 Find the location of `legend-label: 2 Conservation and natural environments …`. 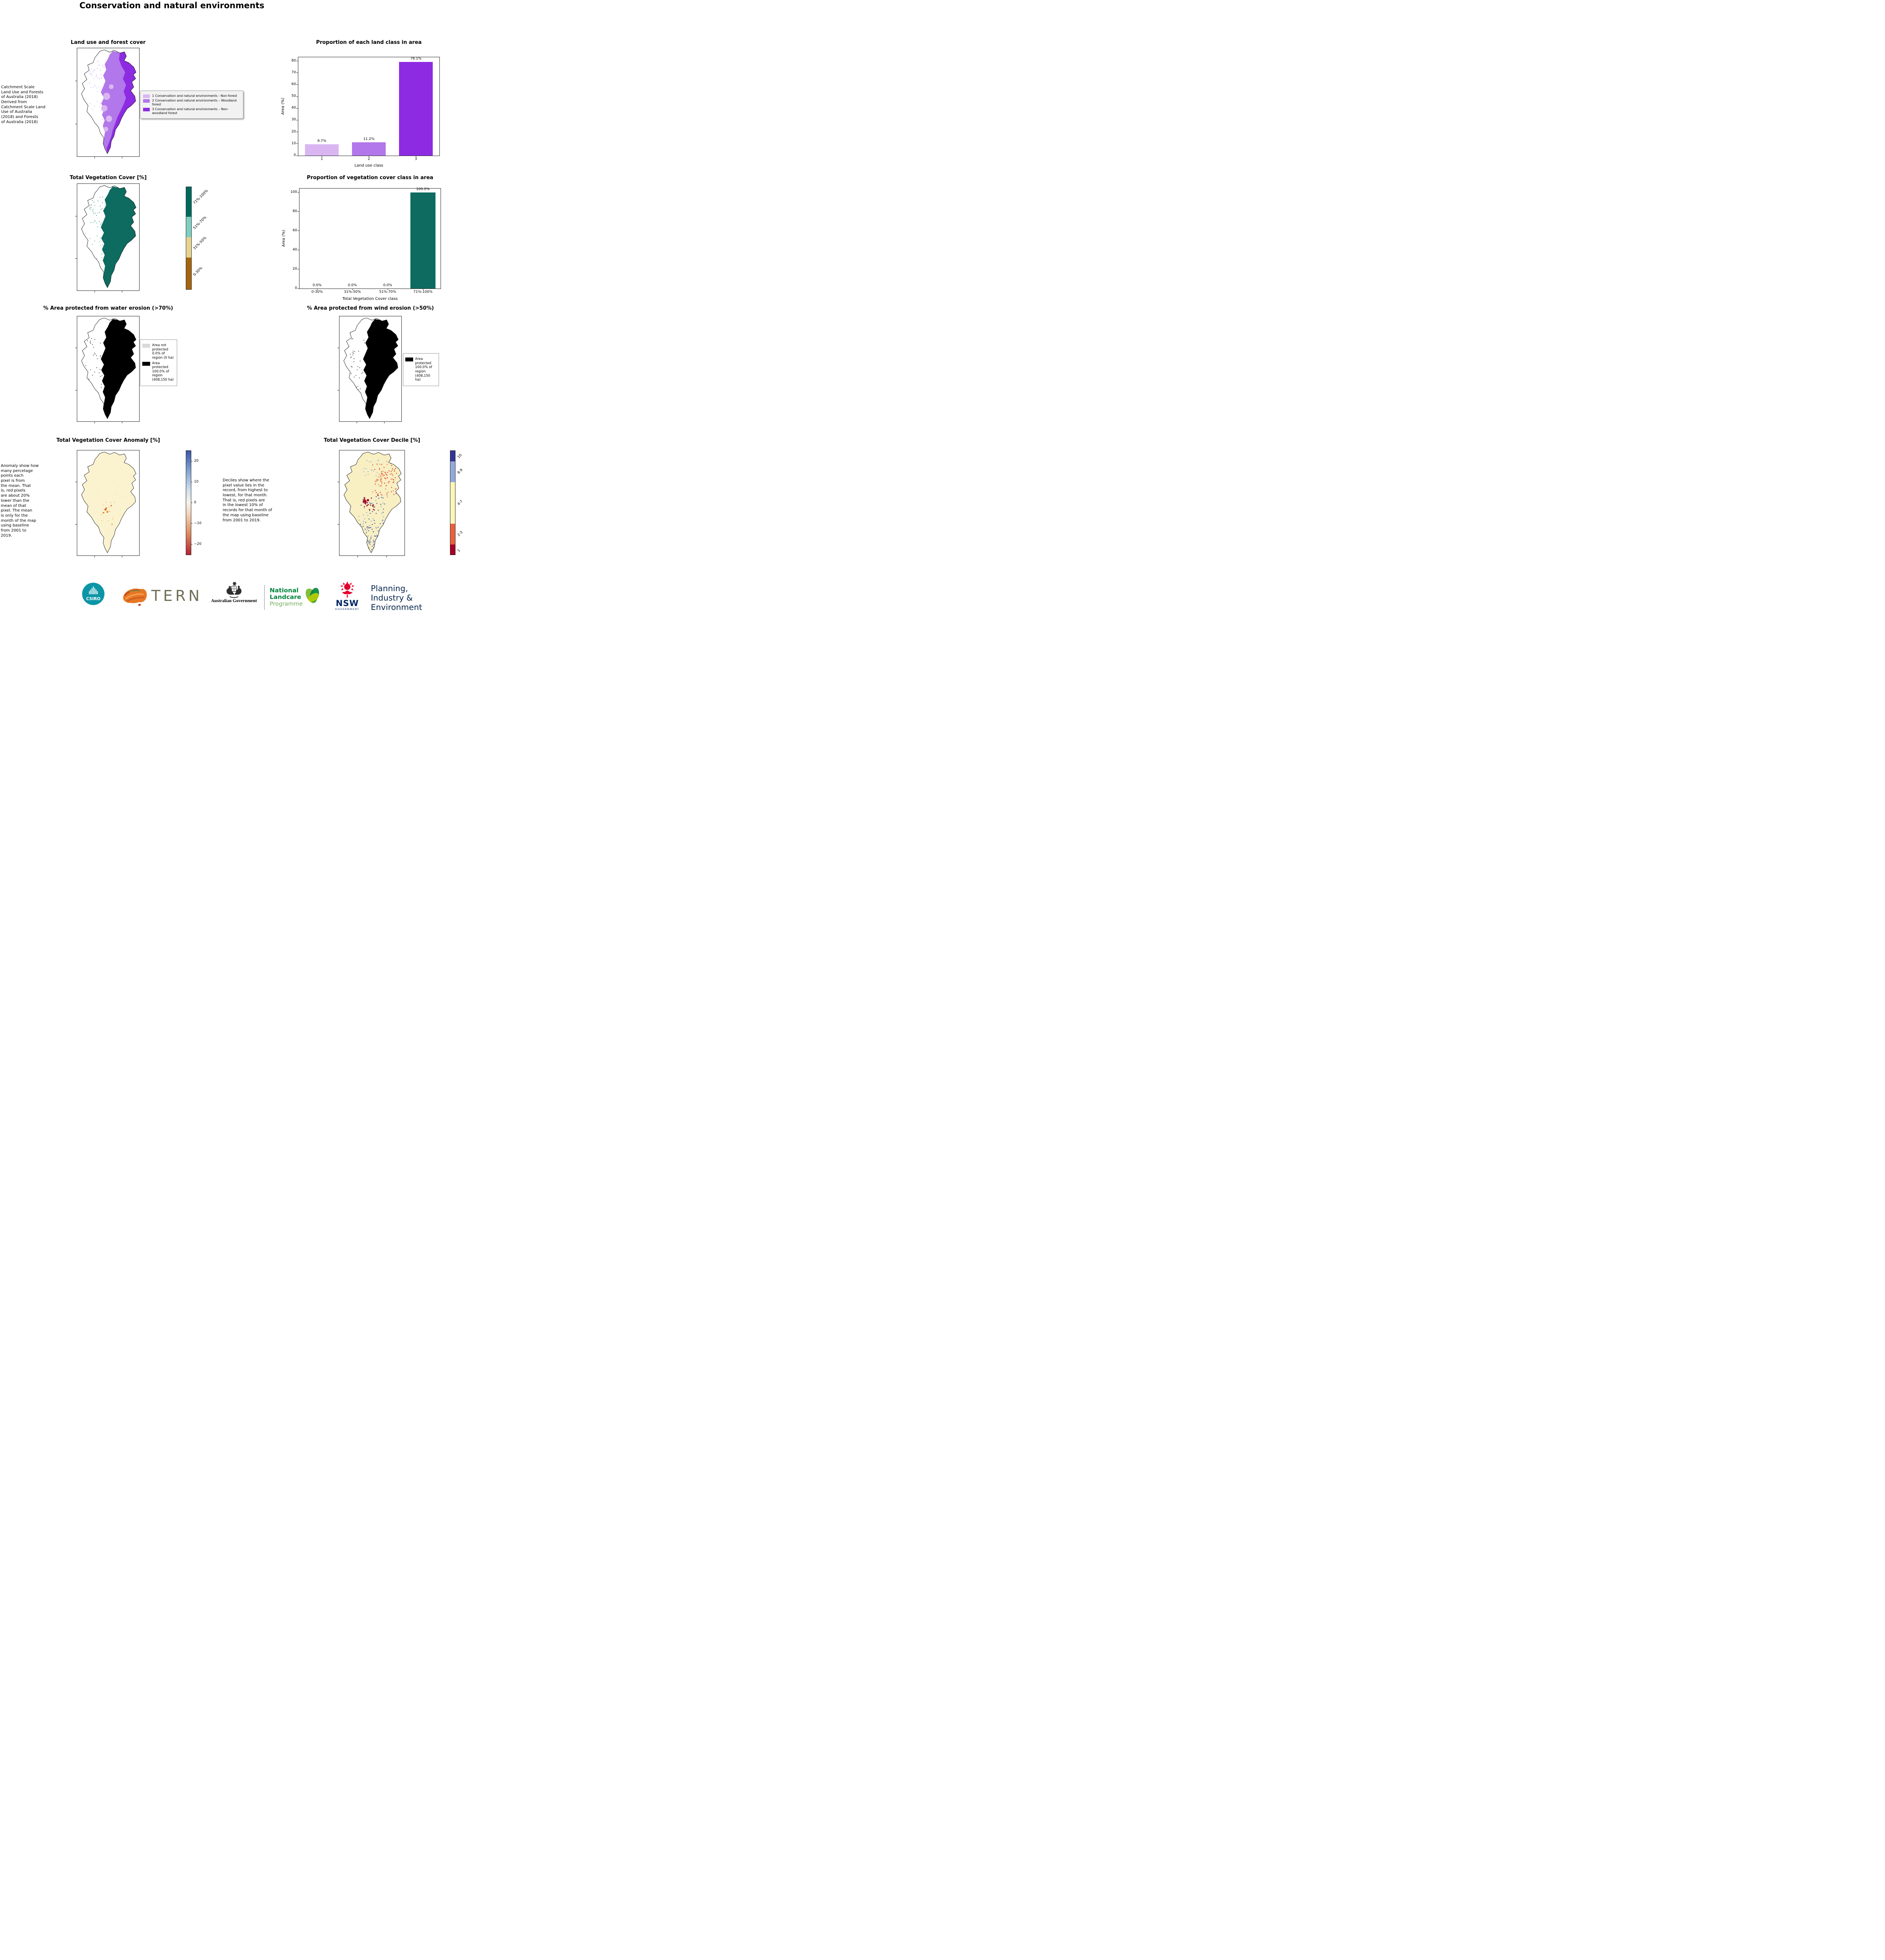

legend-label: 2 Conservation and natural environments … is located at coordinates (194, 102).